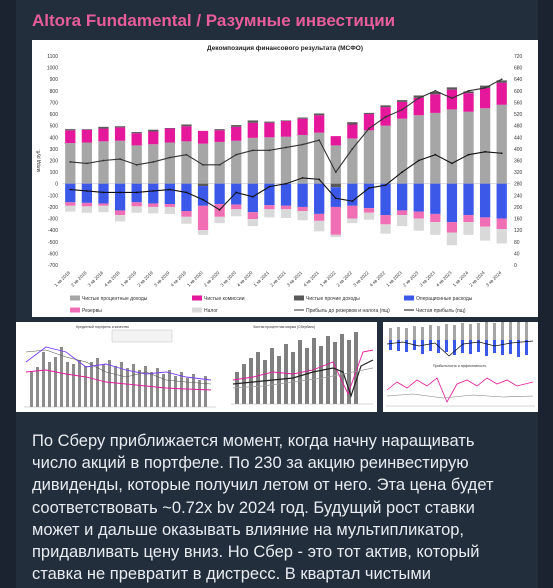 Image resolution: width=553 pixels, height=588 pixels. Describe the element at coordinates (518, 185) in the screenshot. I see `y2-tick-label: 280` at that location.